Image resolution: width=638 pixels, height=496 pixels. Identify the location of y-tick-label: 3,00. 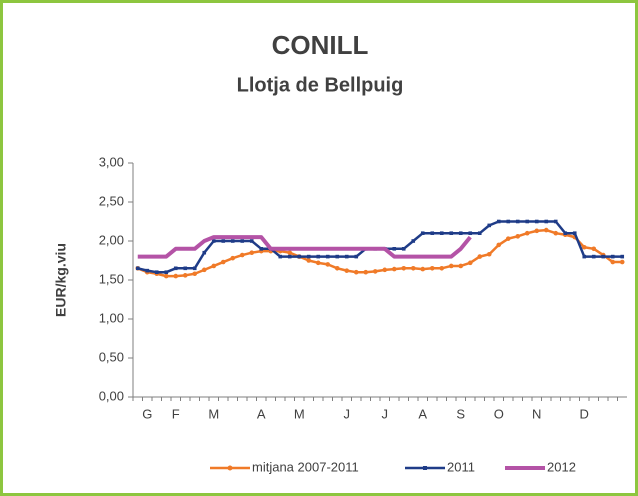
(111, 161).